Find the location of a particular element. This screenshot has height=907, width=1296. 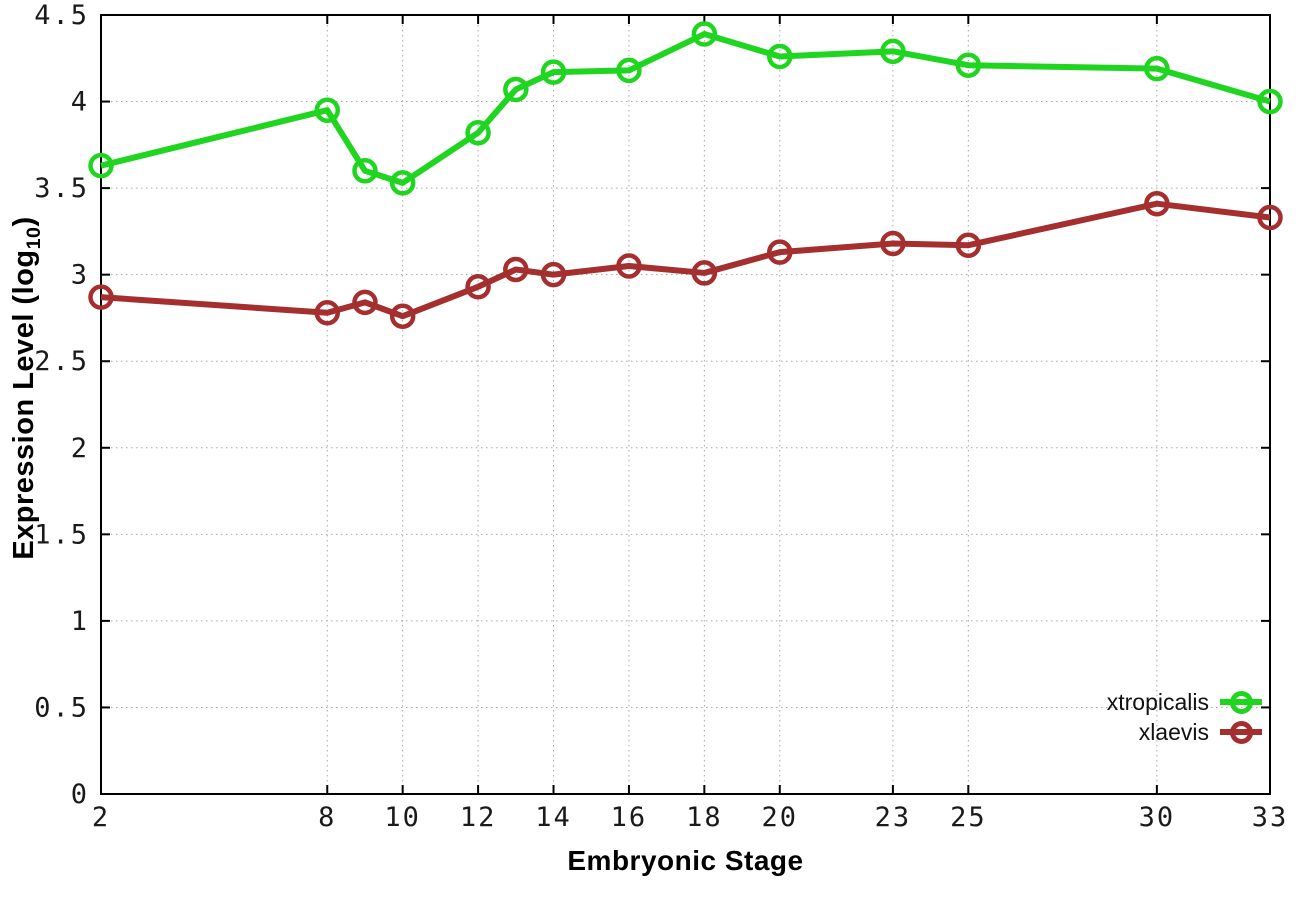

x-tick-label: 23 is located at coordinates (893, 817).